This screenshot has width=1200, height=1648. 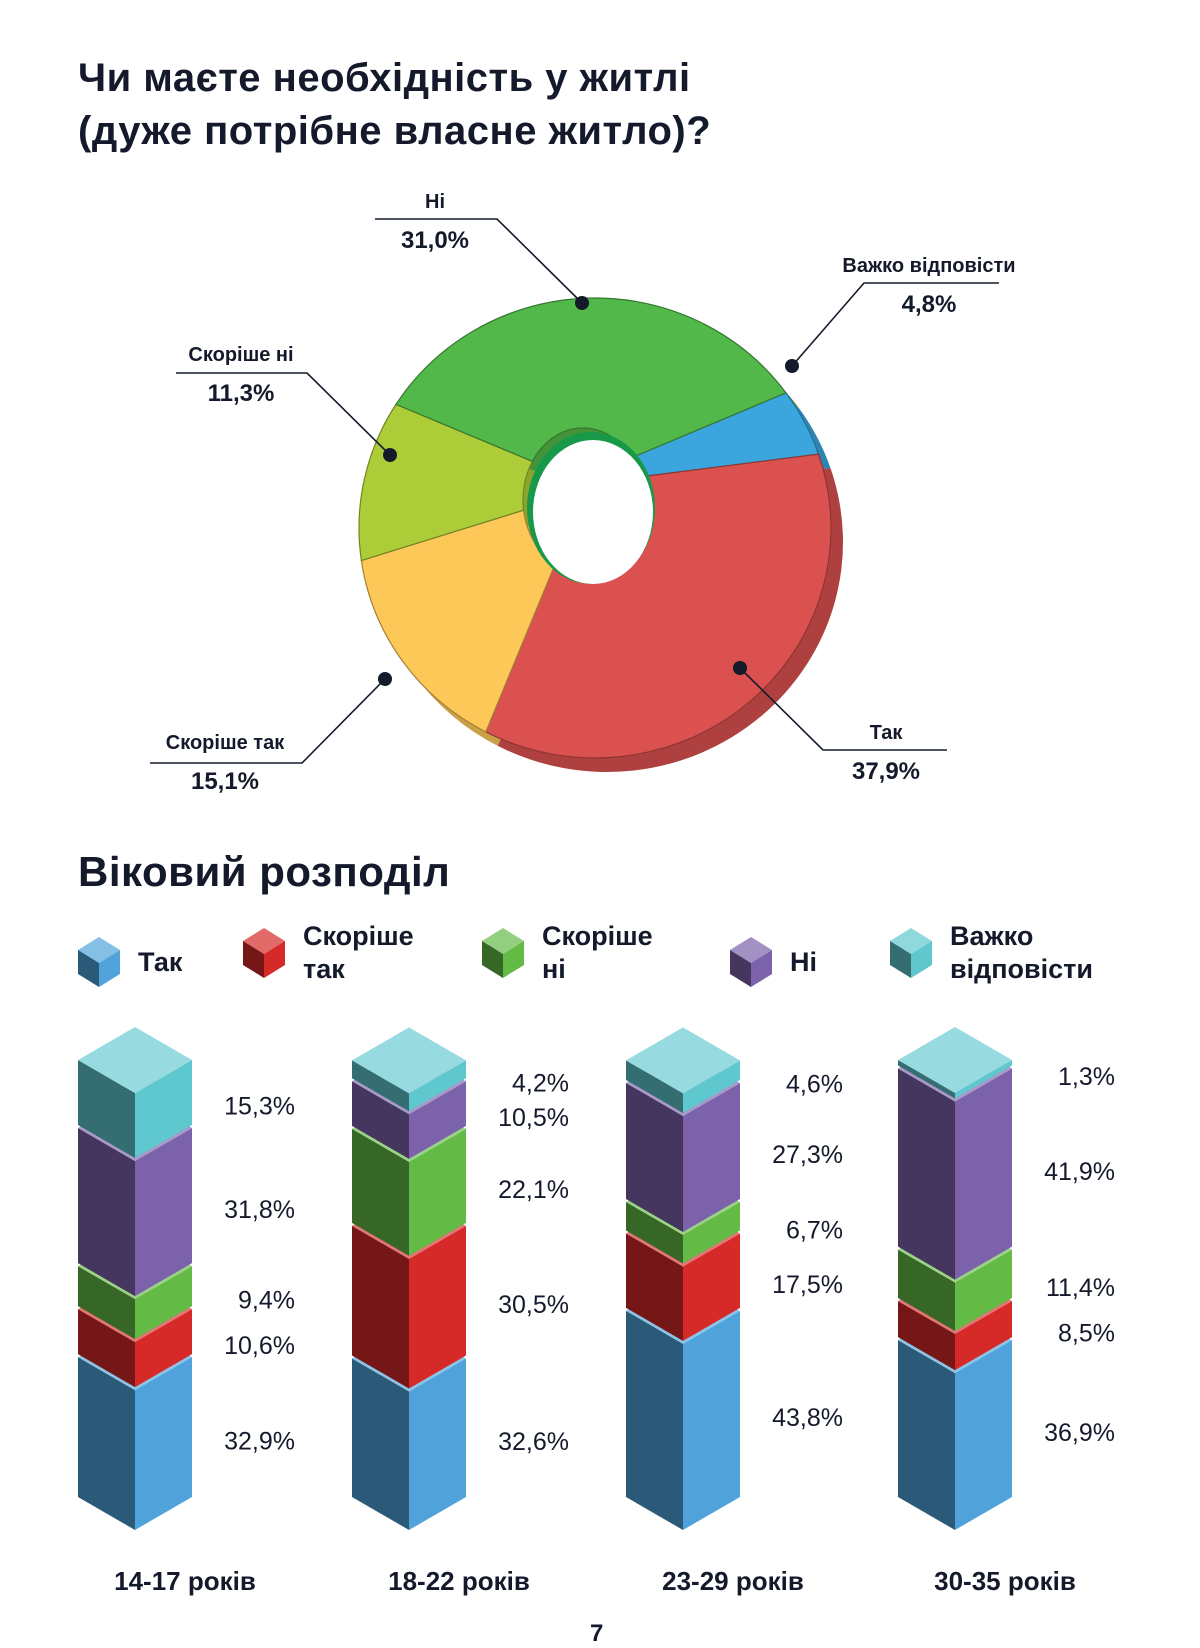 I want to click on title-line-1: Чи маєте необхідність у житлі, so click(x=384, y=78).